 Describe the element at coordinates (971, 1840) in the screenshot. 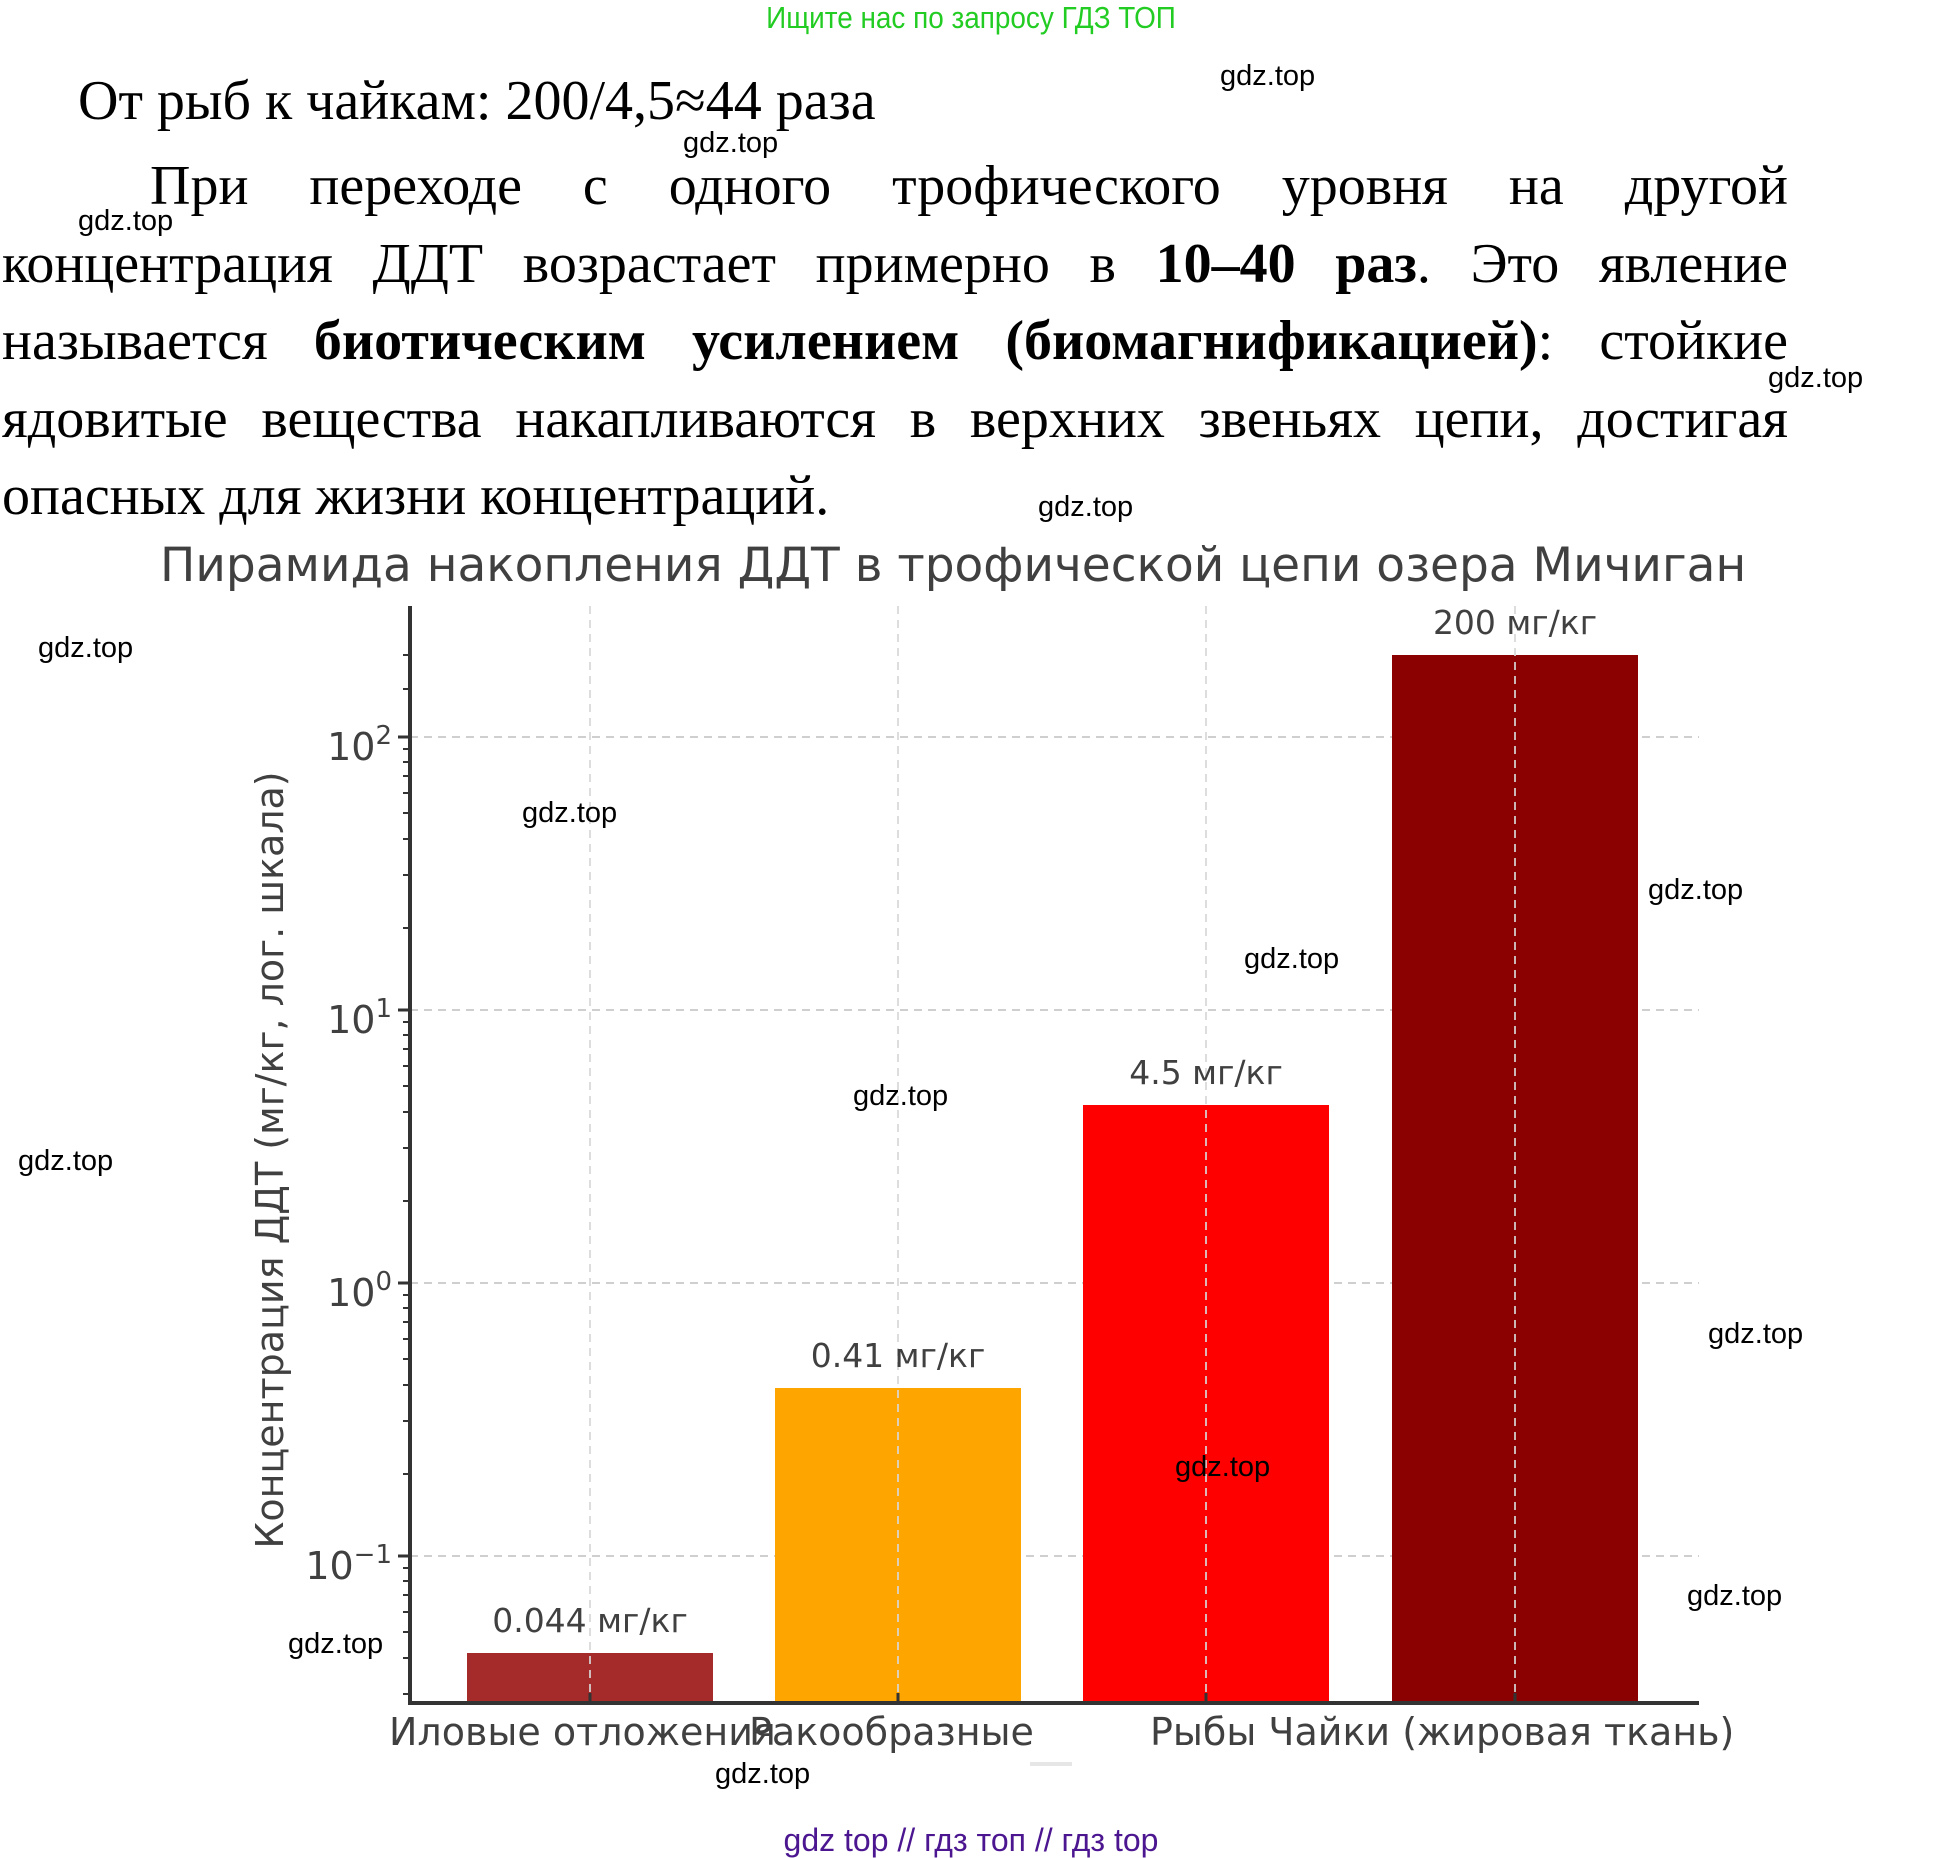

I see `bottom-watermark: gdz top // гдз топ // гдз top` at that location.